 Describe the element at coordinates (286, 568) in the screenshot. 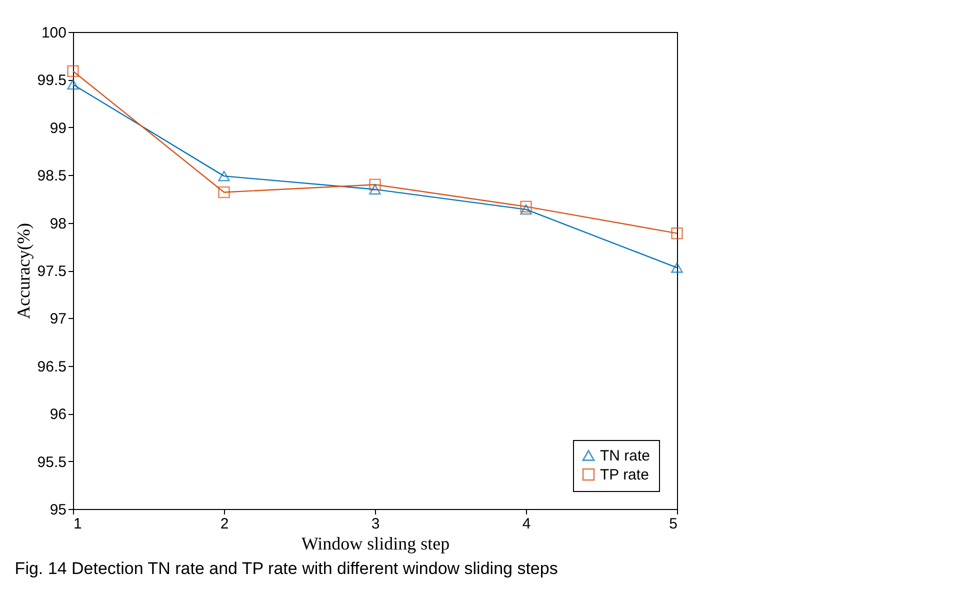

I see `caption: Fig. 14 Detection TN rate and TP rate with different window sliding steps` at that location.